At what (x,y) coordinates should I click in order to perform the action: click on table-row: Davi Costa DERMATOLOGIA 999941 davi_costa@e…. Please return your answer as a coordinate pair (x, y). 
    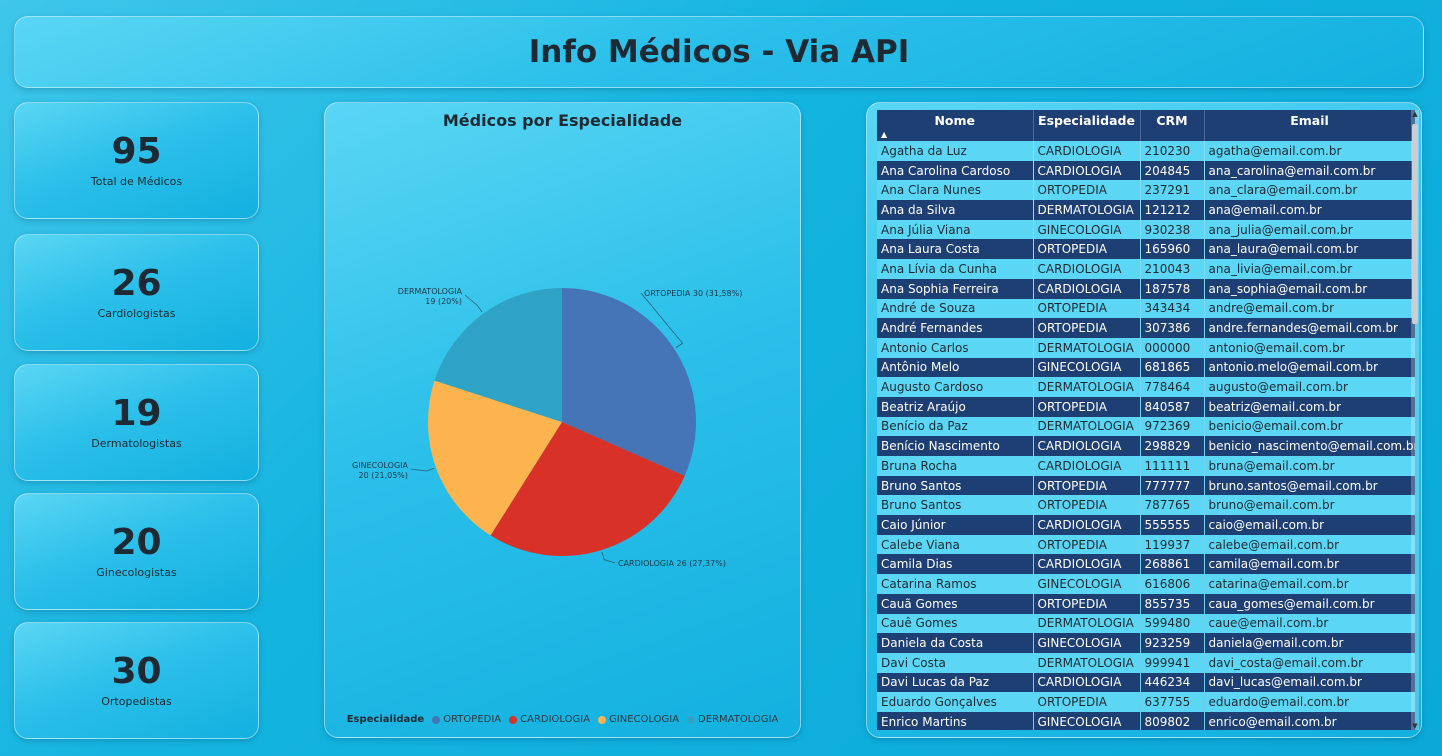
    Looking at the image, I should click on (1146, 662).